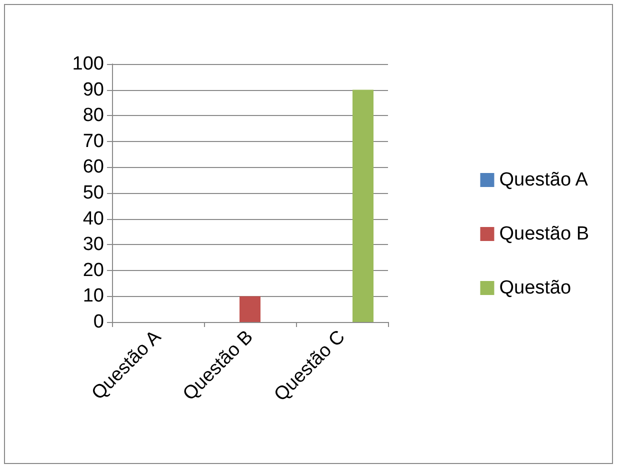 Image resolution: width=619 pixels, height=470 pixels. I want to click on y-tick-label: 20, so click(93, 270).